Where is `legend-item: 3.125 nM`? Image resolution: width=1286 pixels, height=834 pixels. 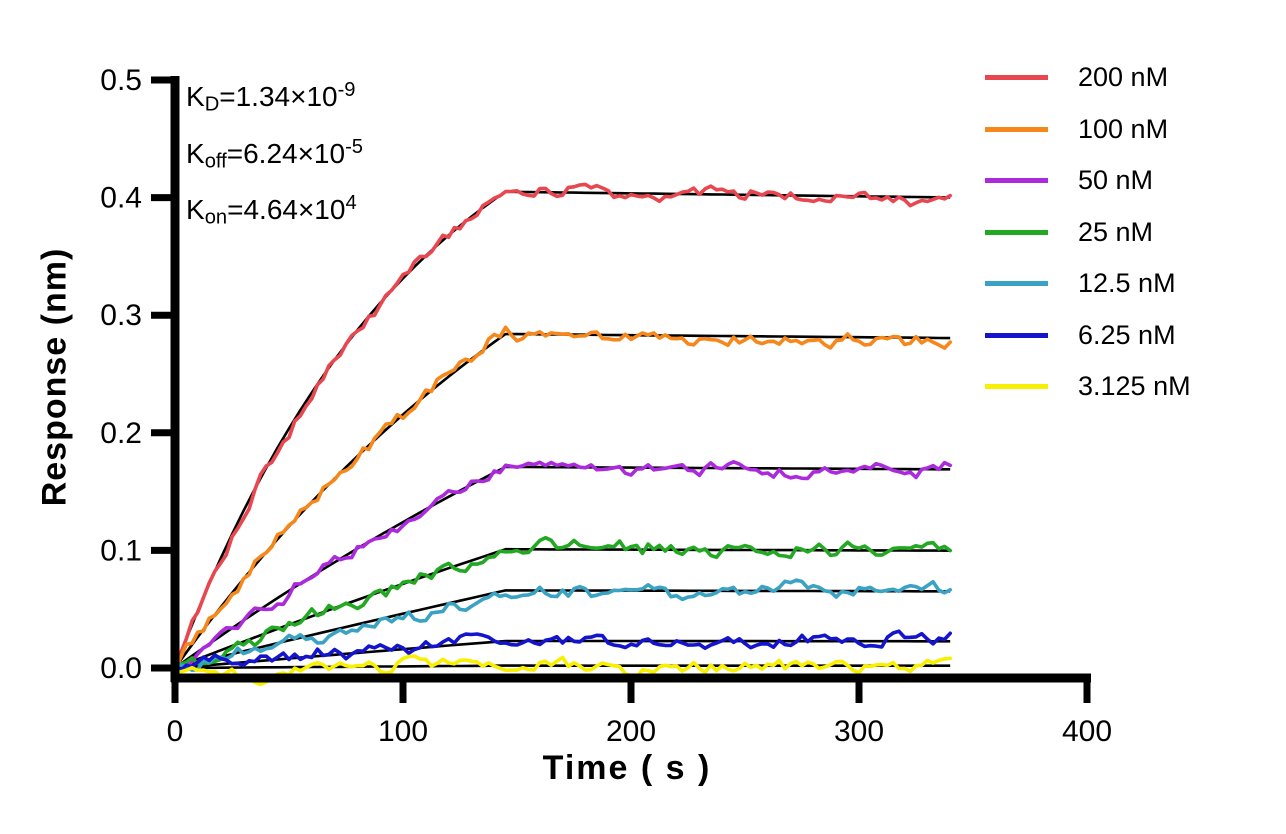 legend-item: 3.125 nM is located at coordinates (1088, 387).